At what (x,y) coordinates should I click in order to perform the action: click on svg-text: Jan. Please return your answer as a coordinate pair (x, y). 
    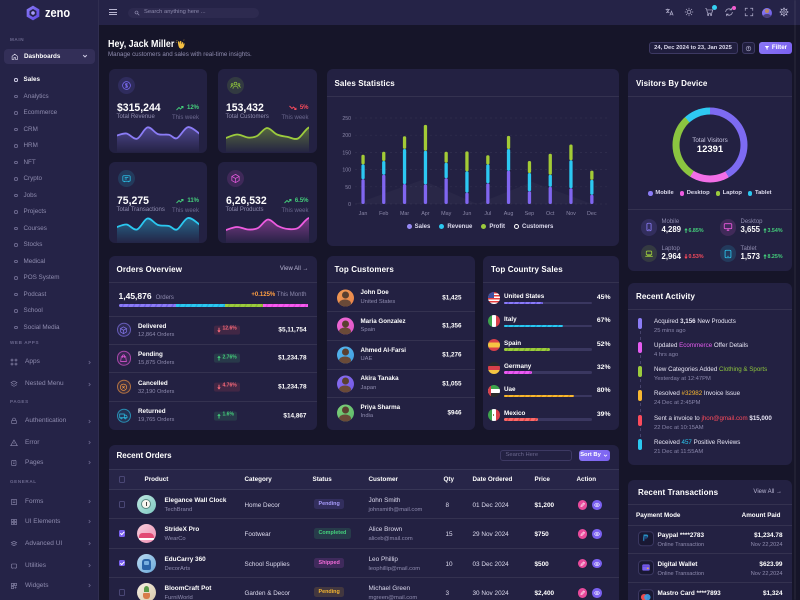
    Looking at the image, I should click on (362, 214).